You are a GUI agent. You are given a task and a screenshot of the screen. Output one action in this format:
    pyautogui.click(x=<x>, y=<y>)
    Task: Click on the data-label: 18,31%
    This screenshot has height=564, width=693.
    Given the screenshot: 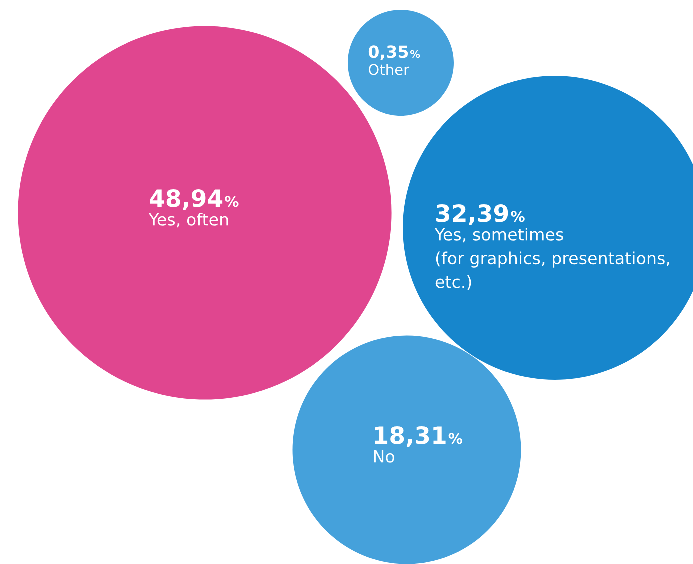 What is the action you would take?
    pyautogui.click(x=419, y=437)
    